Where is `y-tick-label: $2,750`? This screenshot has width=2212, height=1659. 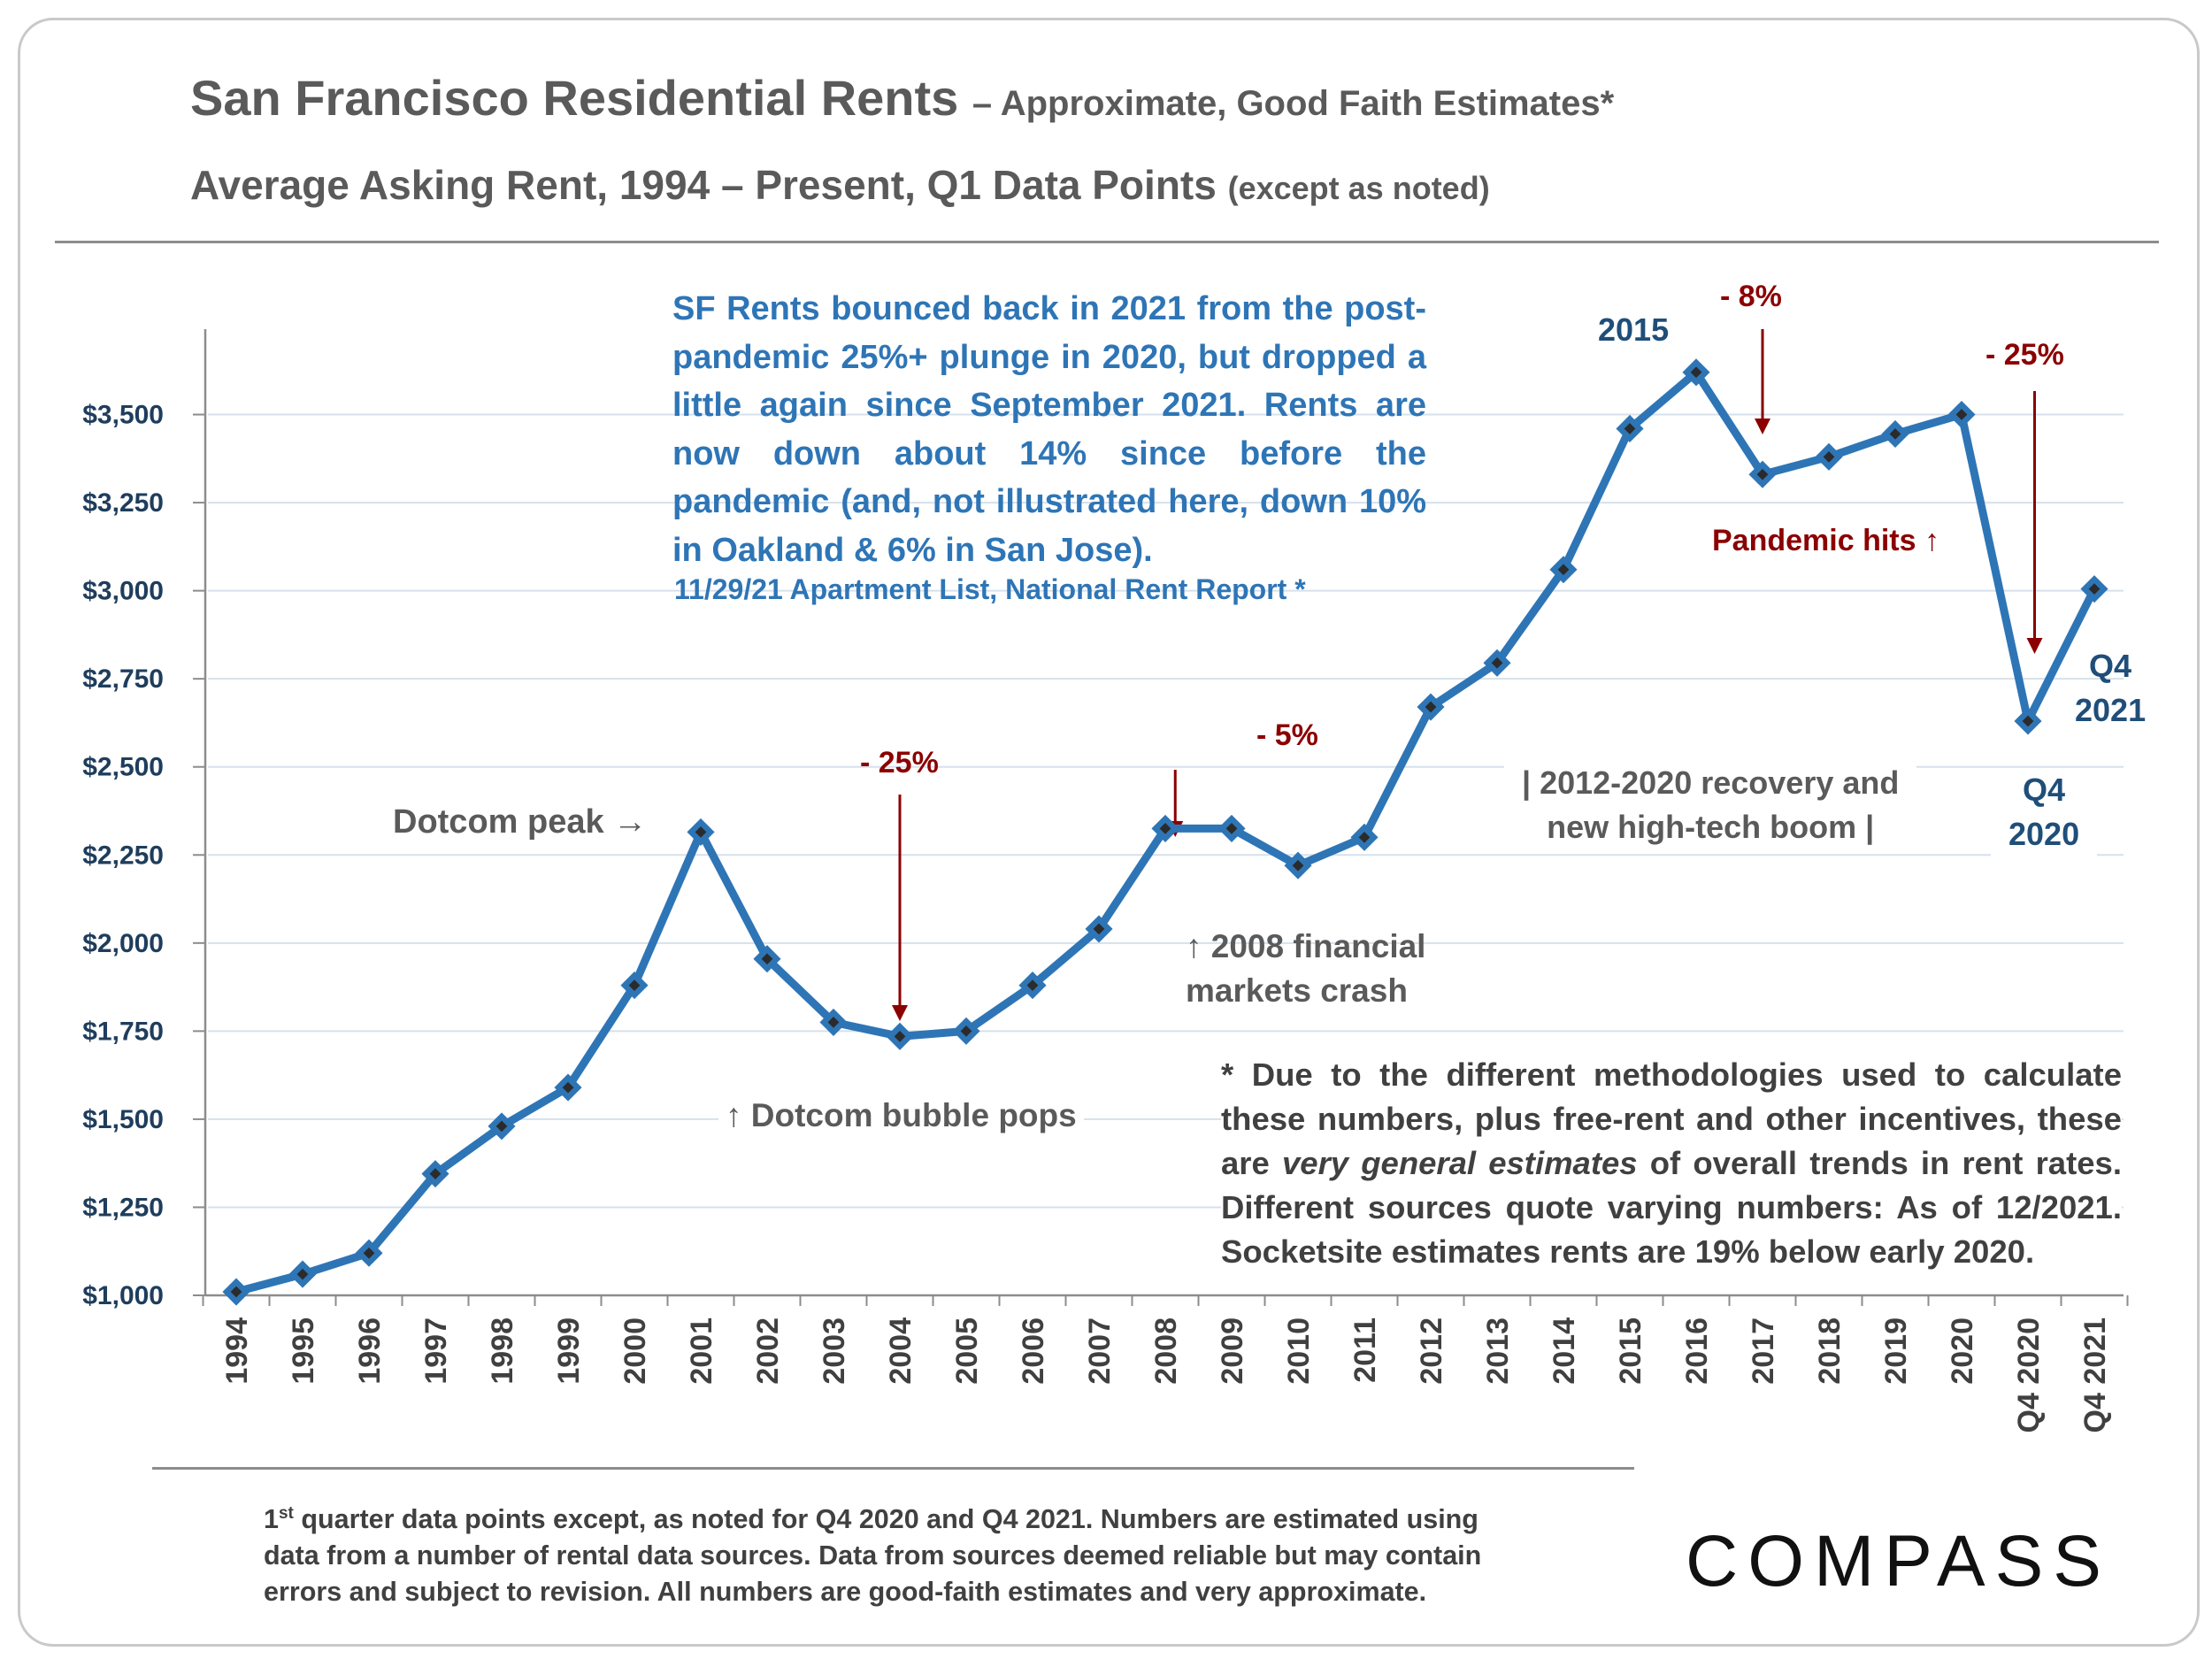 y-tick-label: $2,750 is located at coordinates (123, 679).